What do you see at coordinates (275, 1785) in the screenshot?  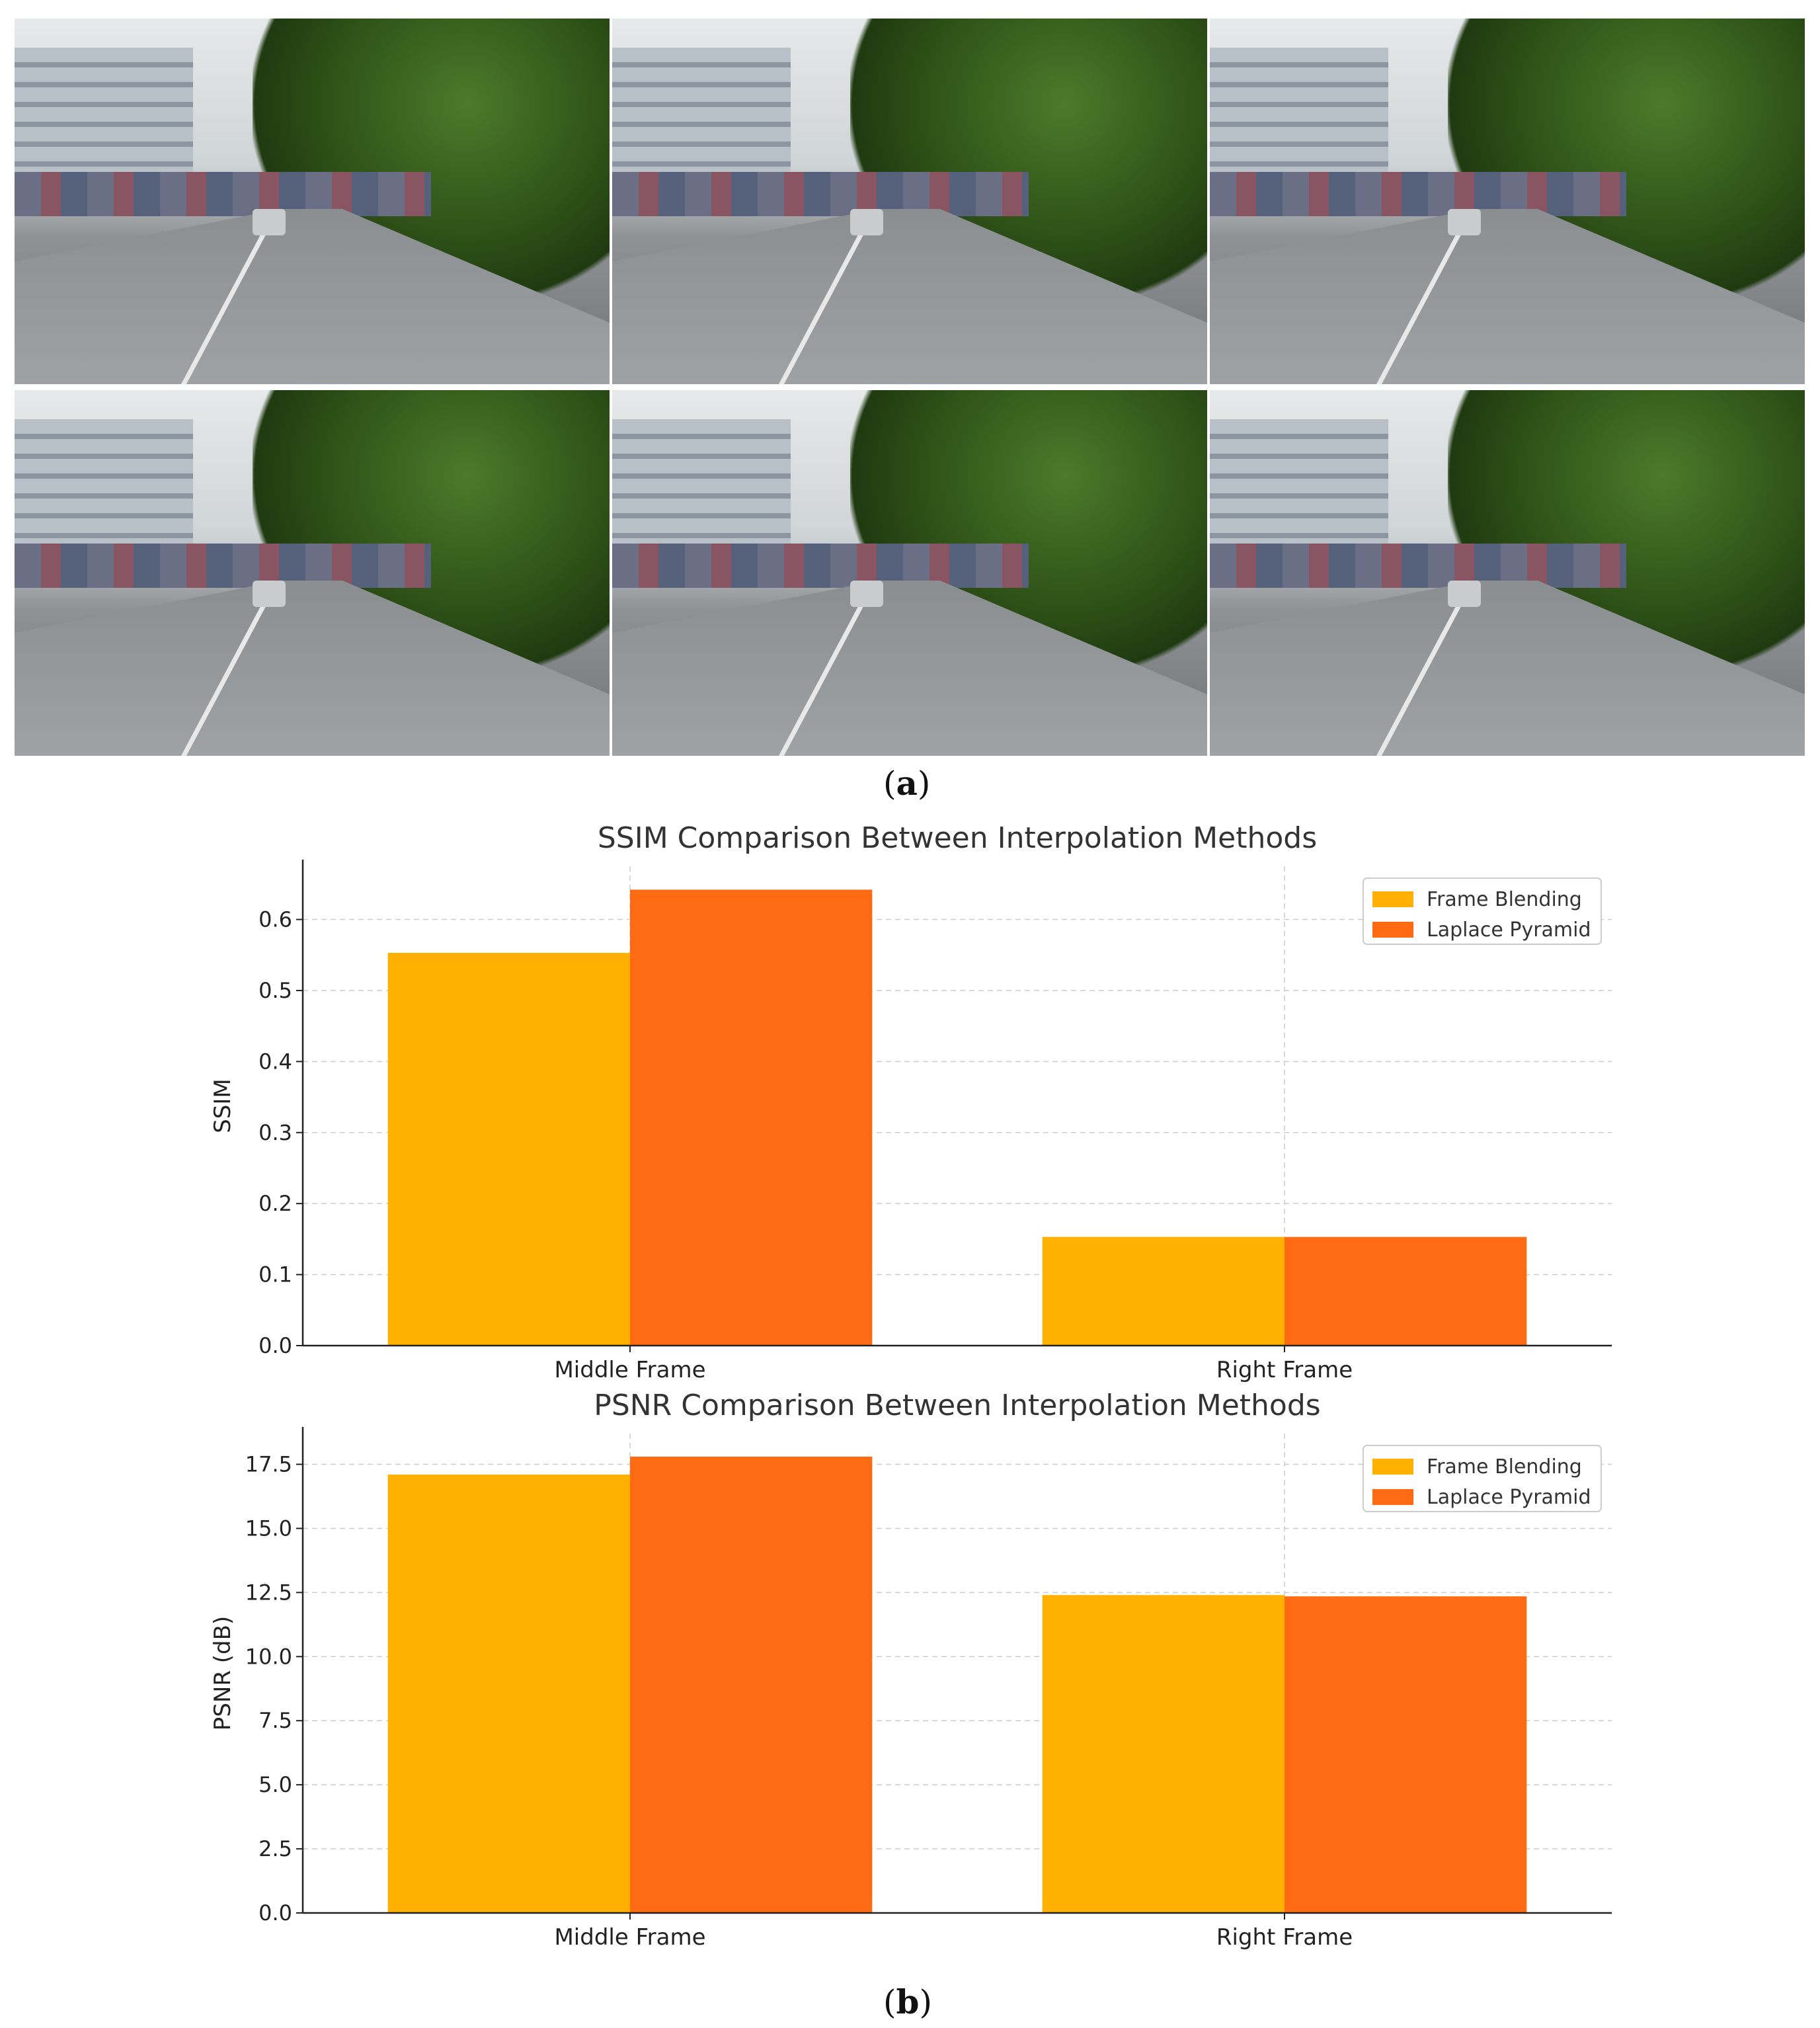 I see `y-tick-label: 5.0` at bounding box center [275, 1785].